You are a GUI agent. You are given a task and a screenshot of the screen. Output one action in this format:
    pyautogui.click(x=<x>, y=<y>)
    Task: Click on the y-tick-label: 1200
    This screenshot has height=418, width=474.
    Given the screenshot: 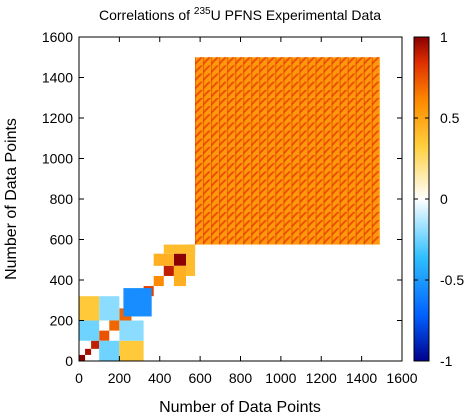 What is the action you would take?
    pyautogui.click(x=57, y=118)
    